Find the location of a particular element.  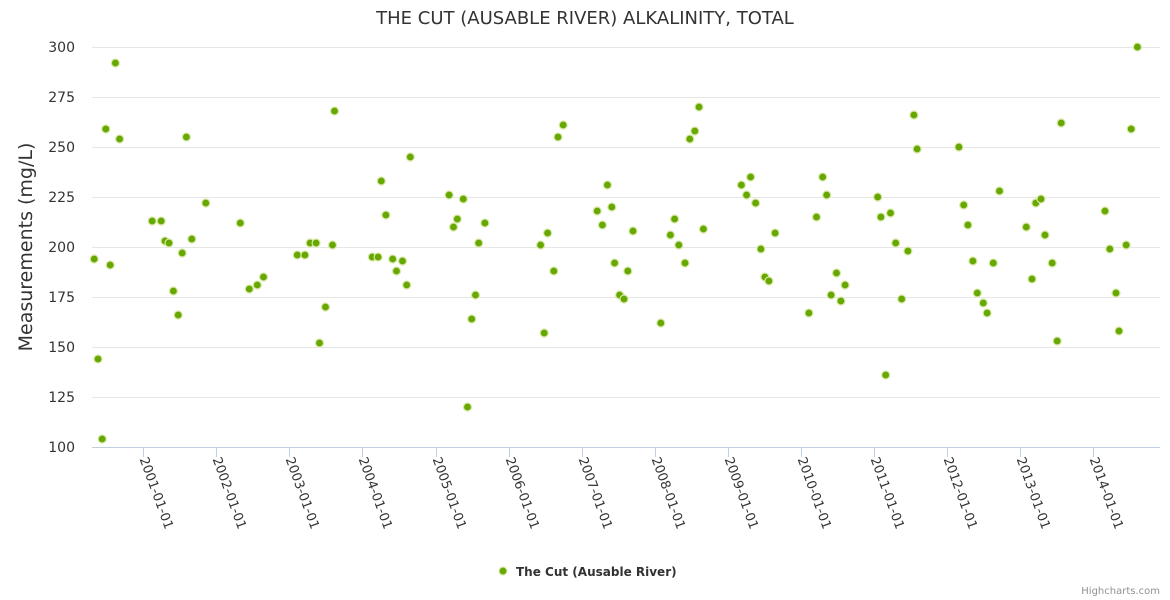

legend: The Cut (Ausable River) is located at coordinates (587, 572).